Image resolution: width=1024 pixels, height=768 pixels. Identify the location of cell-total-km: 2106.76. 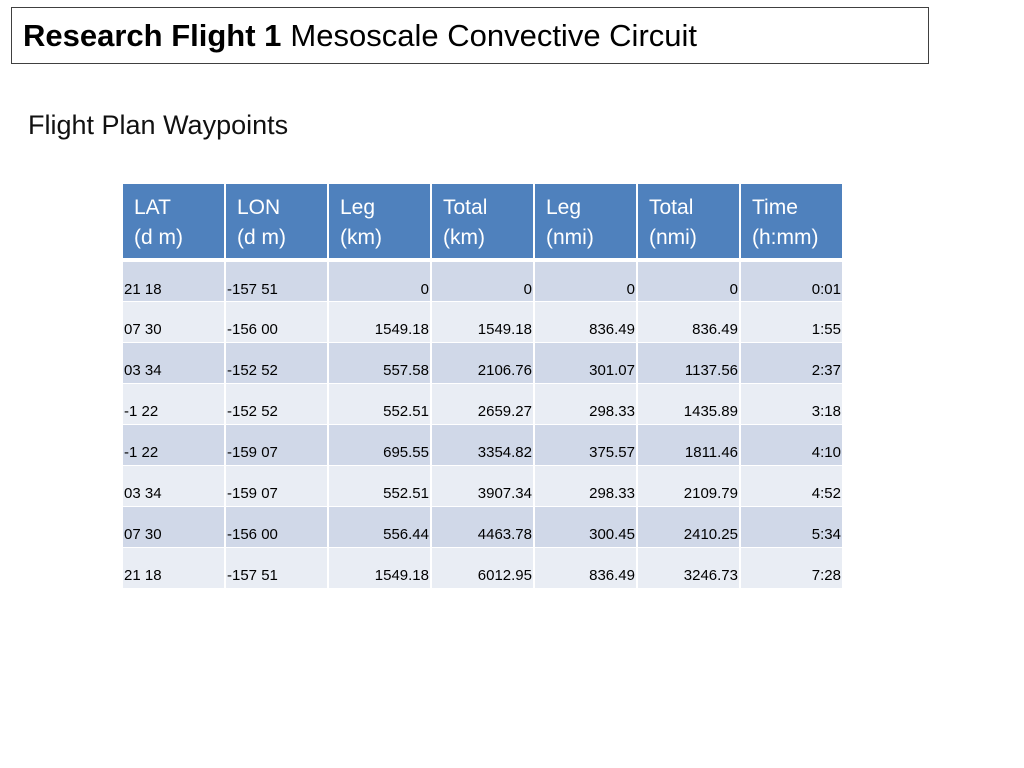
(483, 363).